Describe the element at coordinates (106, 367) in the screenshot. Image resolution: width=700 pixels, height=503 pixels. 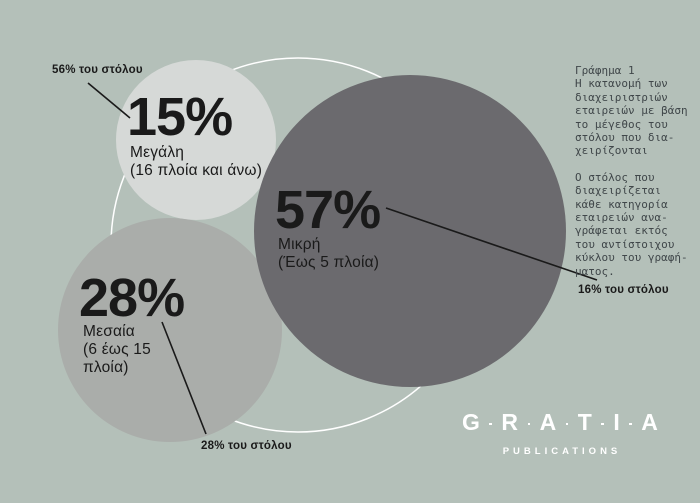
I see `bubble-medium-detail-line2: πλοία)` at that location.